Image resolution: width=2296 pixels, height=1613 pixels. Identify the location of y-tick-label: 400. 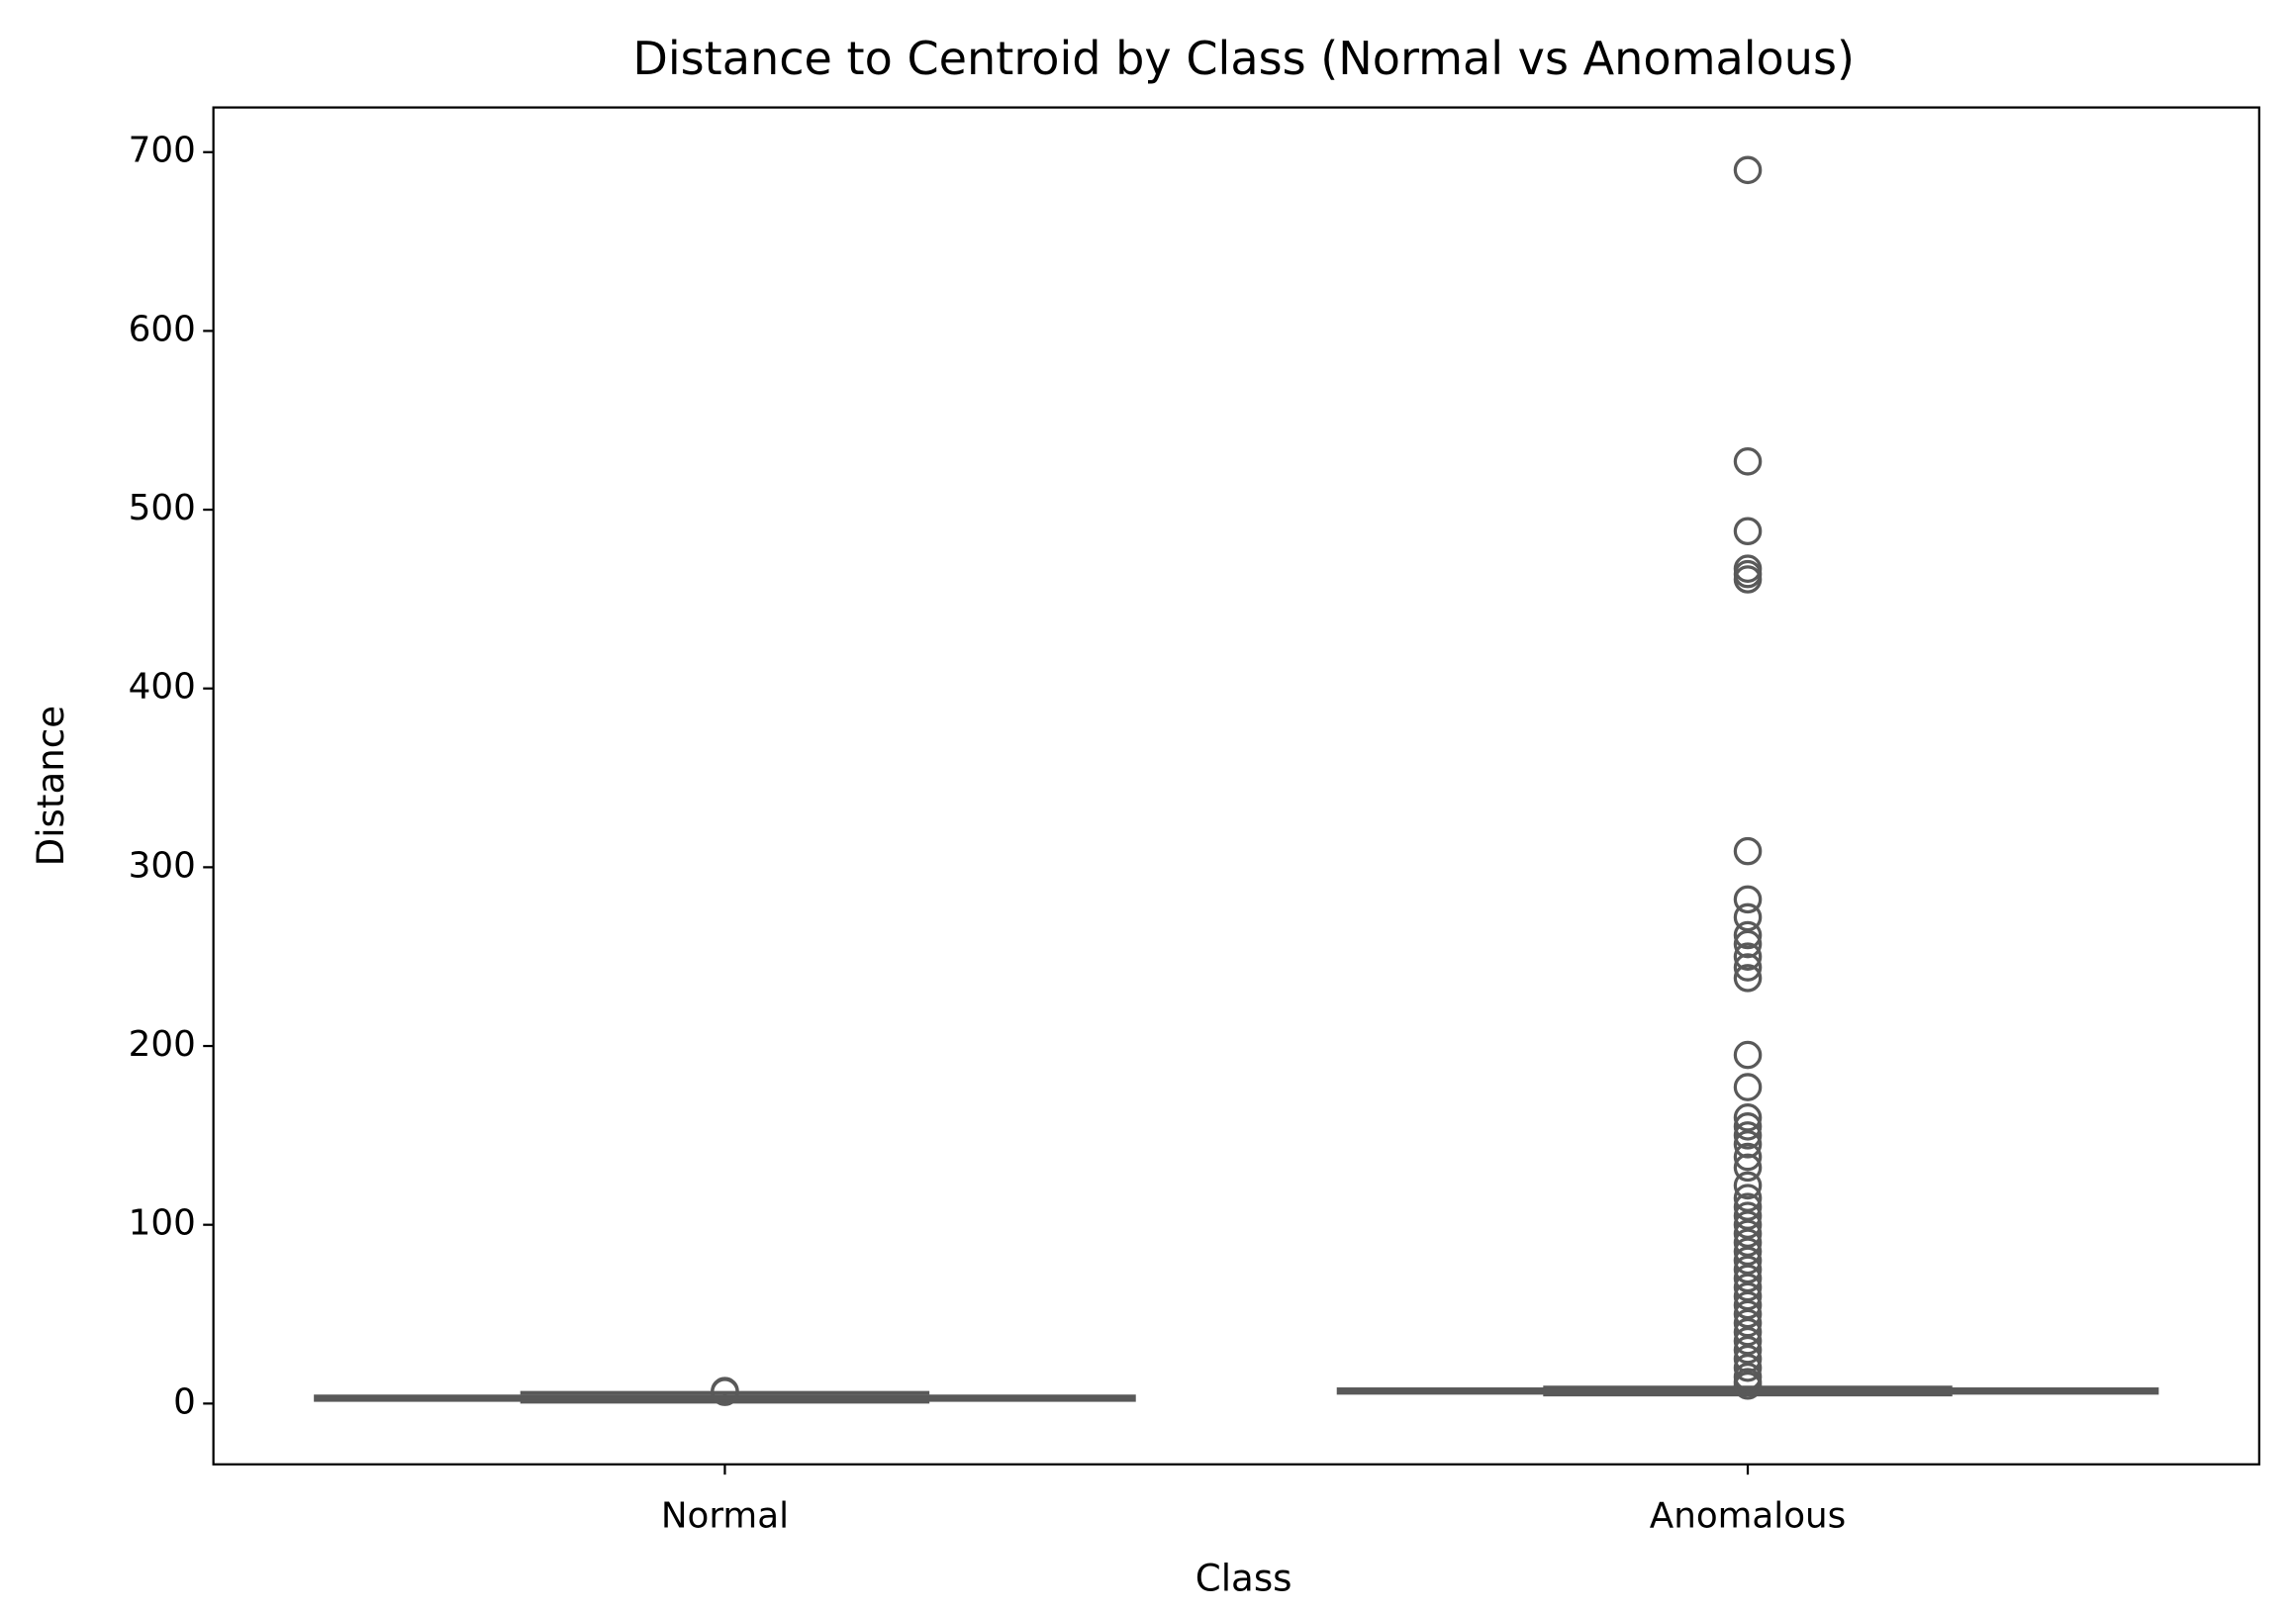
(162, 687).